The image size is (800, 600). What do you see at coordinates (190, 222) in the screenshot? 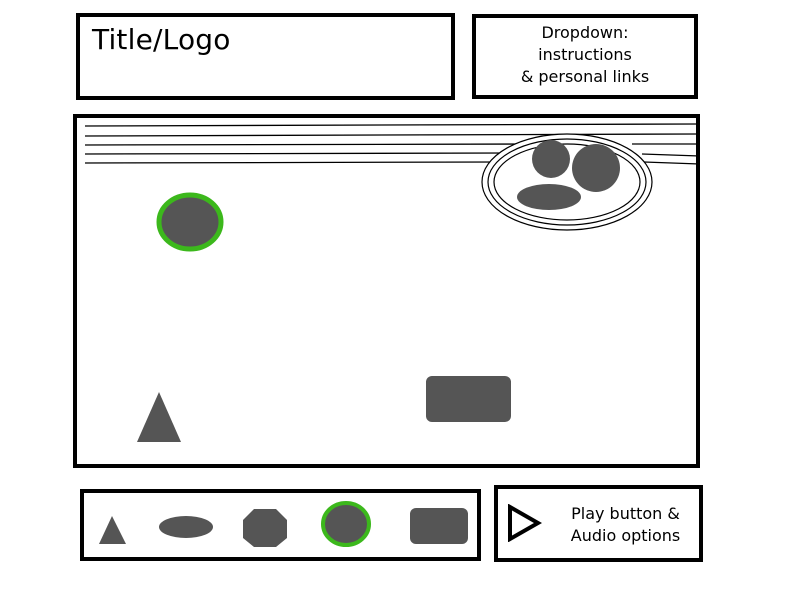
I see `highlighted-circle-shape` at bounding box center [190, 222].